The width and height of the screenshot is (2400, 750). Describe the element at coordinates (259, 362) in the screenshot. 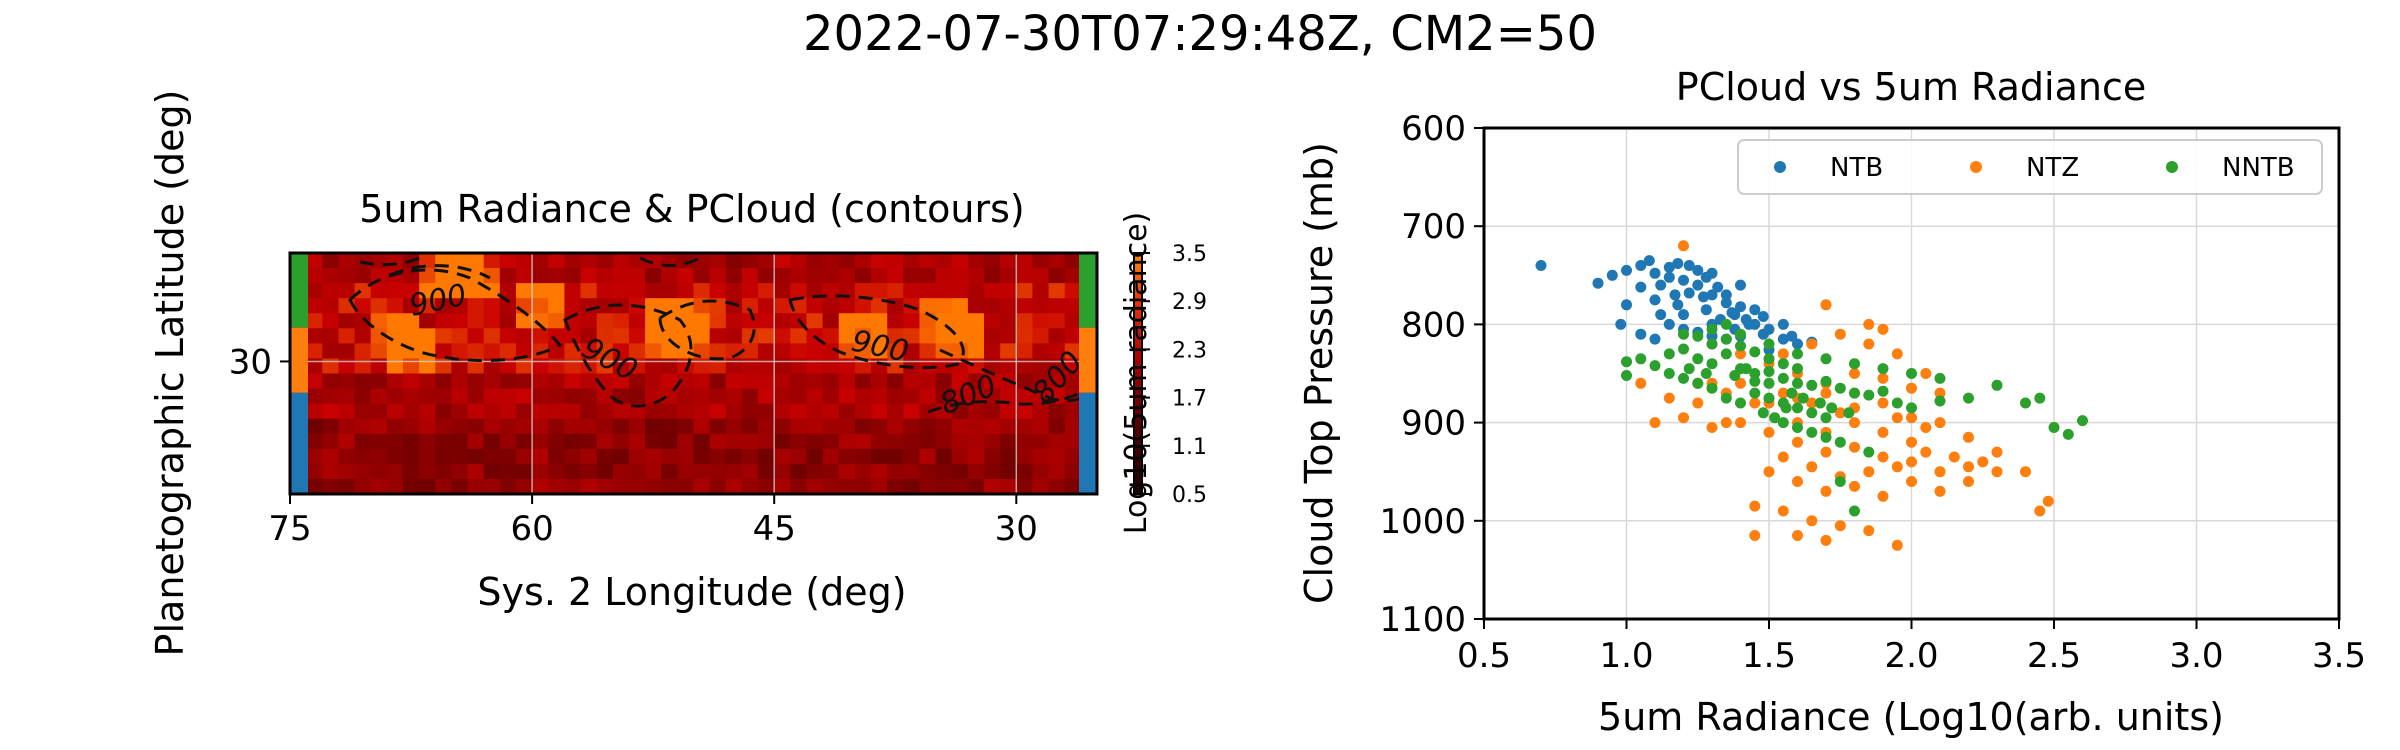

I see `heatmap-y-ticks: 30` at that location.